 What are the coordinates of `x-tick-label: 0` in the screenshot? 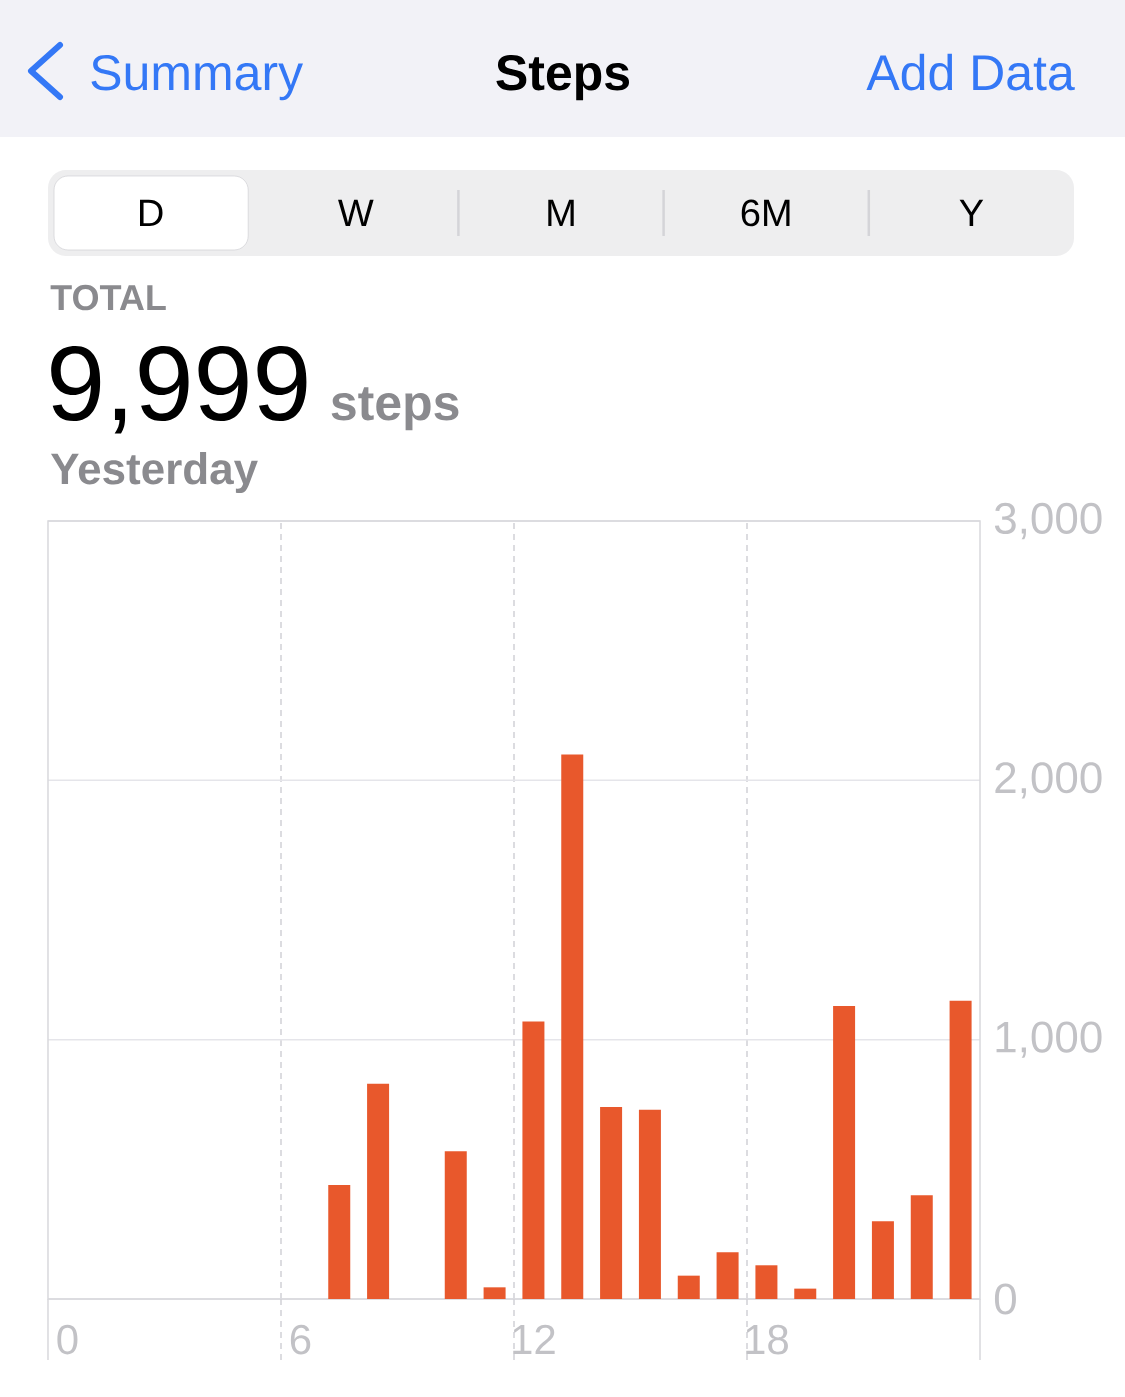 It's located at (67, 1339).